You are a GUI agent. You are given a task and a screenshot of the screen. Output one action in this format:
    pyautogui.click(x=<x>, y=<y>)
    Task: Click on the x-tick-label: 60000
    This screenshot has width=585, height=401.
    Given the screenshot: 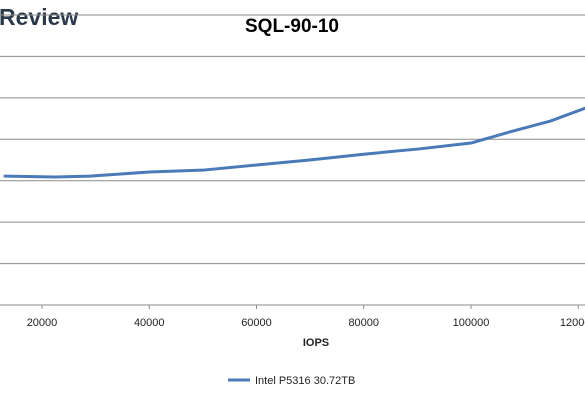 What is the action you would take?
    pyautogui.click(x=256, y=323)
    